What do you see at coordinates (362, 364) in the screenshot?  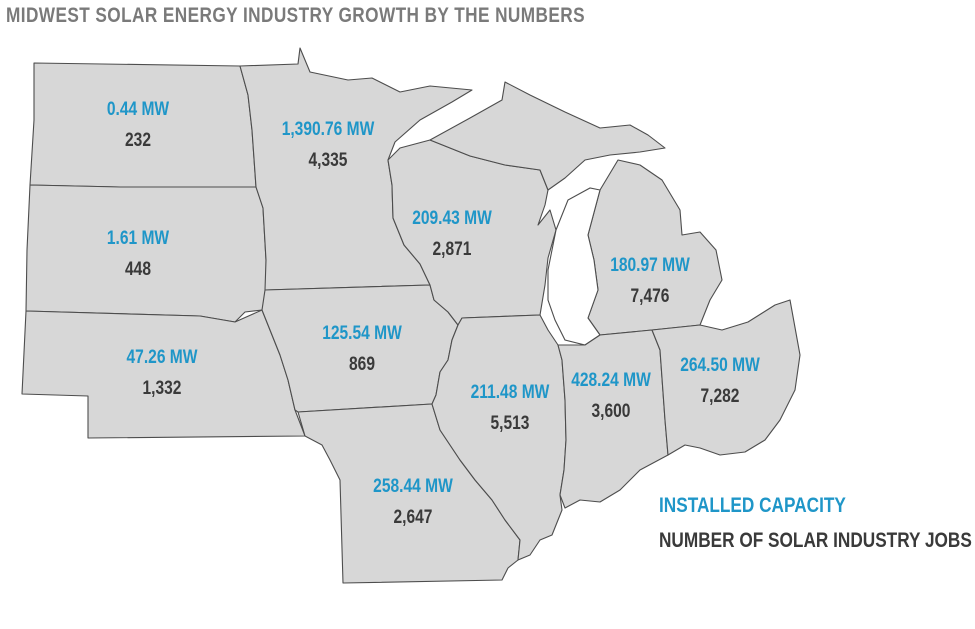 I see `jobs-label-iowa: 869` at bounding box center [362, 364].